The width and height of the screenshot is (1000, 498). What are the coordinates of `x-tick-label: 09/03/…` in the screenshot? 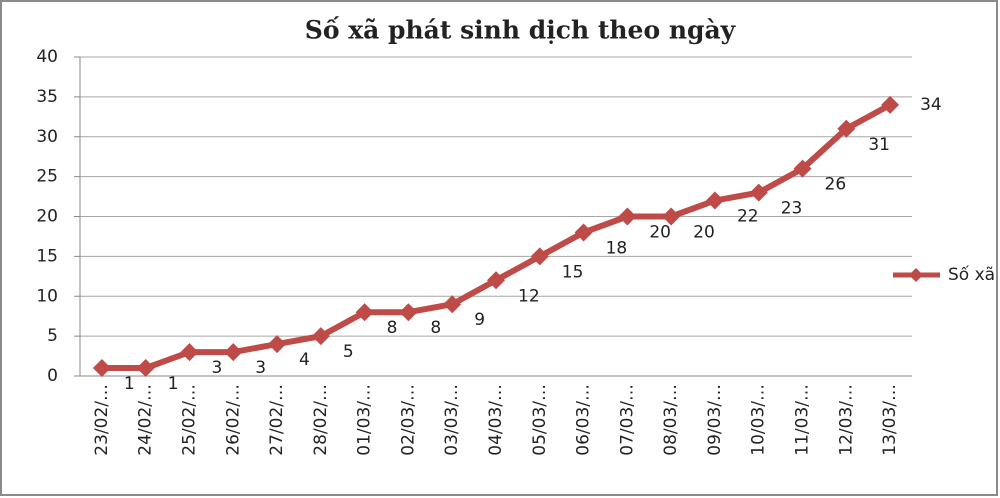 It's located at (715, 420).